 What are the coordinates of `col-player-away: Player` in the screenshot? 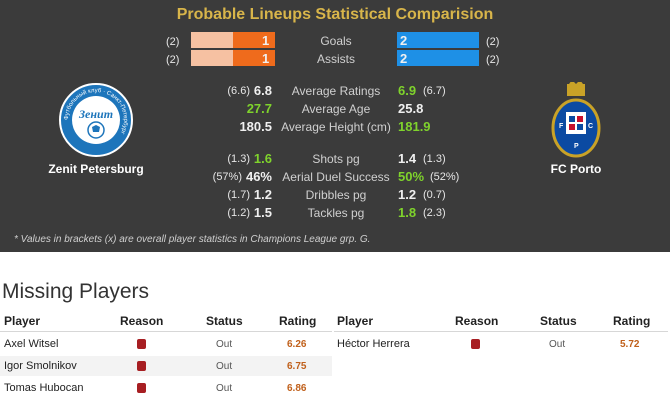 It's located at (355, 321).